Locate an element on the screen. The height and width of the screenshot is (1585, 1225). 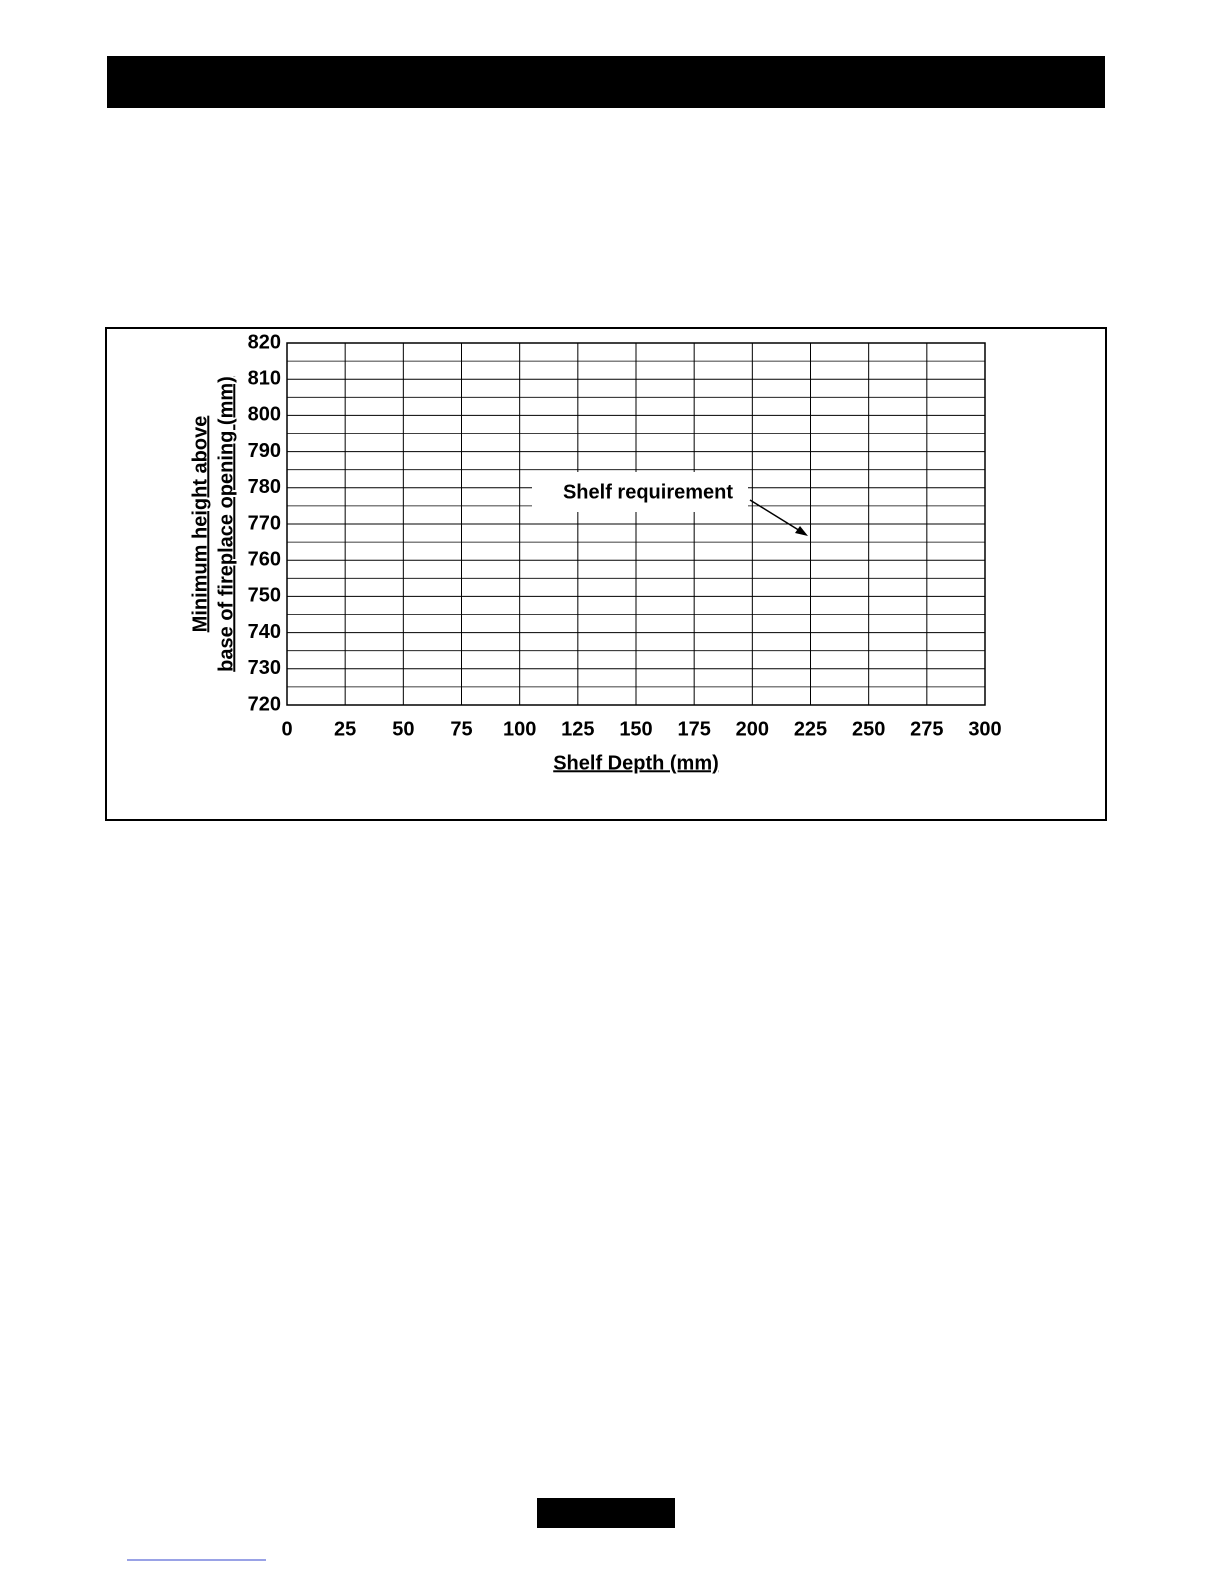
y-tick-label: 820 is located at coordinates (264, 342).